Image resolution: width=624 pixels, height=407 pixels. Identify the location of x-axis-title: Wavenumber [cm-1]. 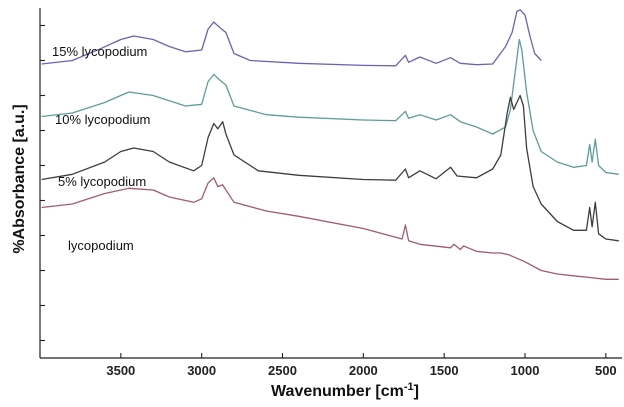
(345, 390).